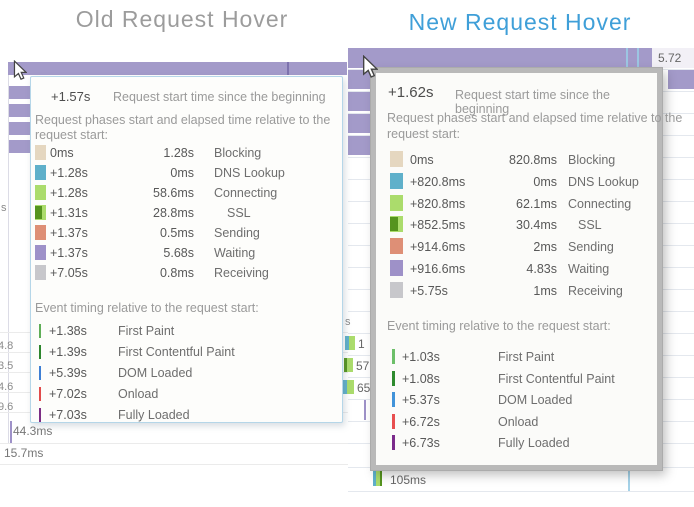 The image size is (694, 507). I want to click on event-label: First Paint, so click(146, 331).